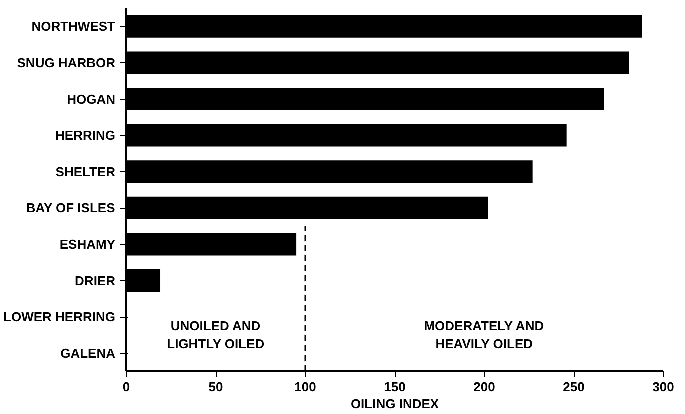  What do you see at coordinates (66, 62) in the screenshot?
I see `y-tick-label: SNUG HARBOR` at bounding box center [66, 62].